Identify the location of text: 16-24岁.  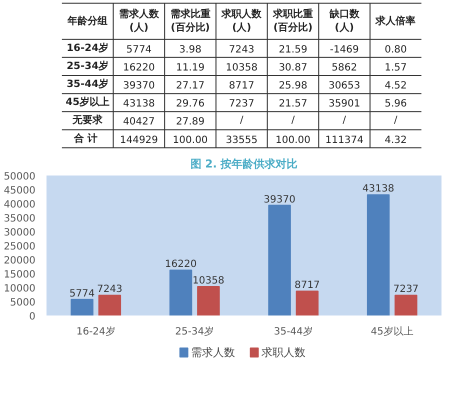
(87, 48).